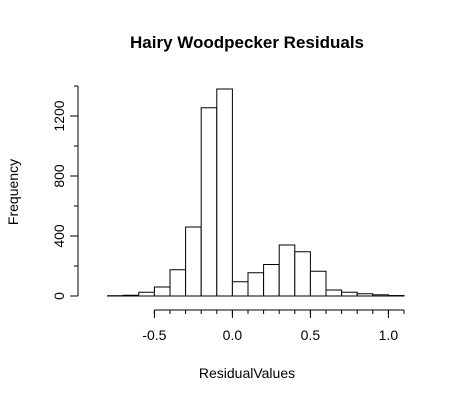 This screenshot has width=457, height=407. I want to click on y-tick-label-2: 800, so click(59, 176).